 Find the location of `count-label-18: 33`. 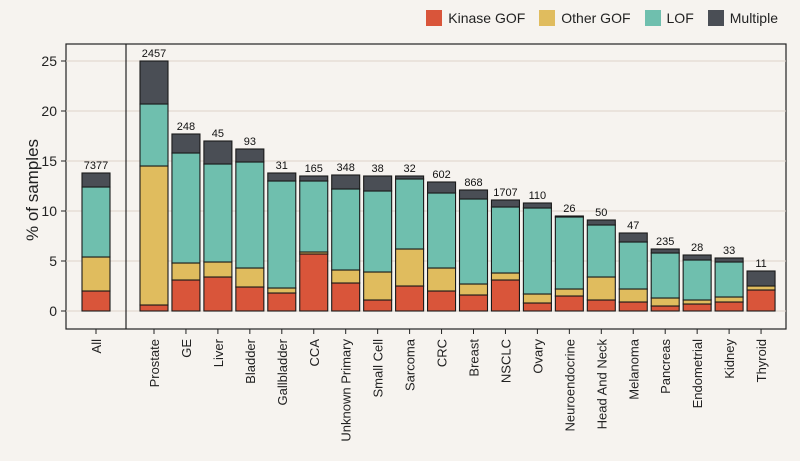

count-label-18: 33 is located at coordinates (729, 251).